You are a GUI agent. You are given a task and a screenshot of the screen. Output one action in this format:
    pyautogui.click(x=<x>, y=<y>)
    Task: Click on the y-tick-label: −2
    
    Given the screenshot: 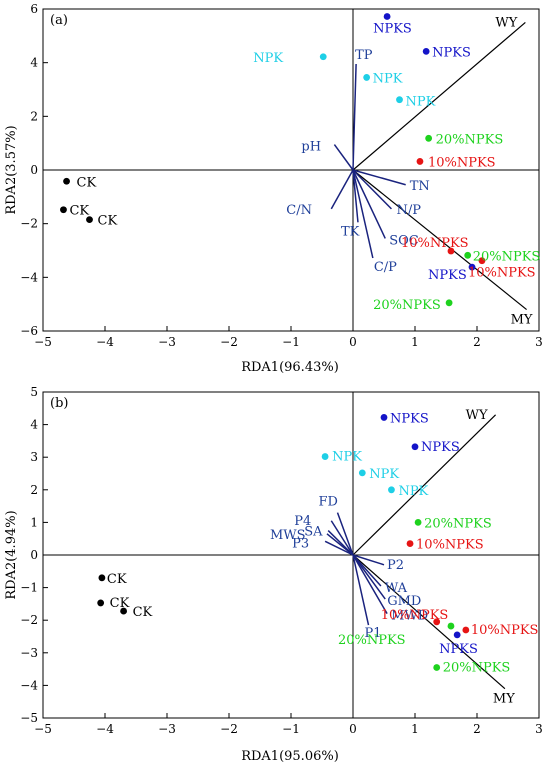 What is the action you would take?
    pyautogui.click(x=29, y=620)
    